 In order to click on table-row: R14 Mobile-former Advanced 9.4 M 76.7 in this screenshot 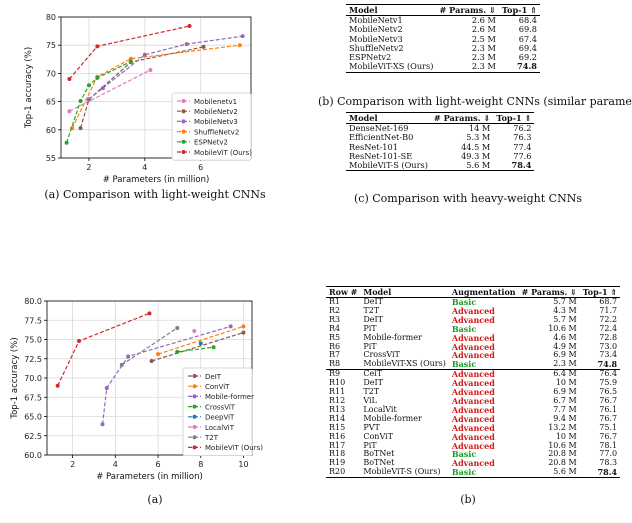, I will do `click(473, 418)`.